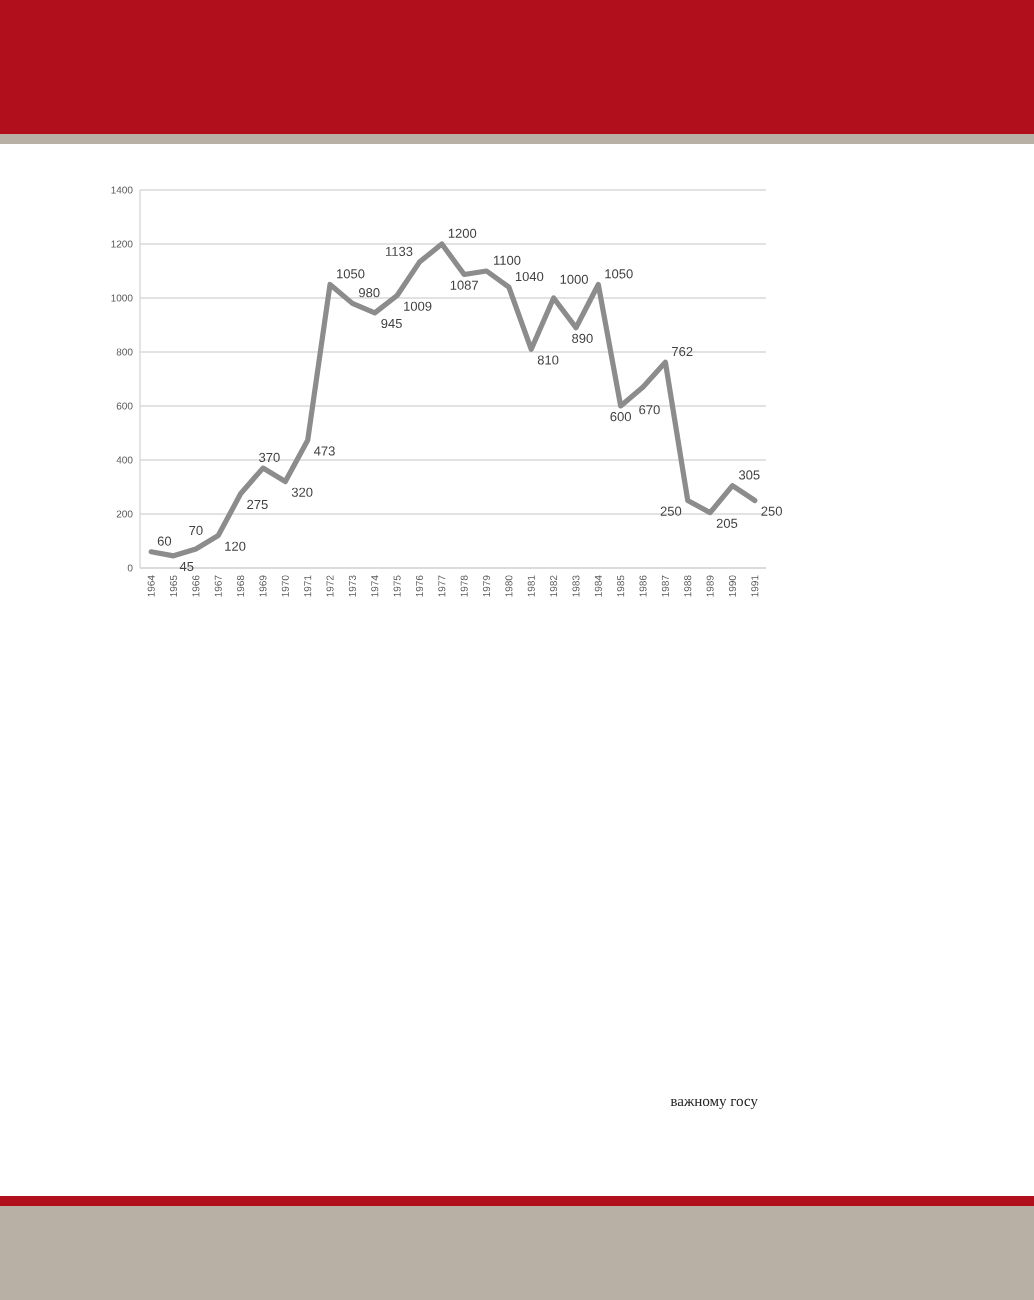 This screenshot has width=1034, height=1300. What do you see at coordinates (453, 400) in the screenshot?
I see `line-series` at bounding box center [453, 400].